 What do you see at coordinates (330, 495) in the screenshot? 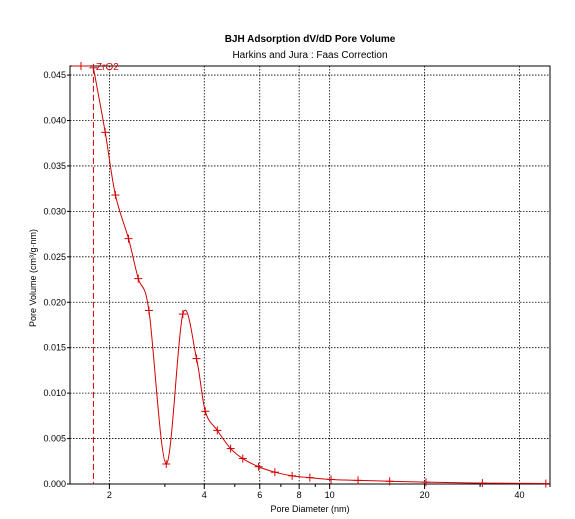
I see `x-tick-label: 10` at bounding box center [330, 495].